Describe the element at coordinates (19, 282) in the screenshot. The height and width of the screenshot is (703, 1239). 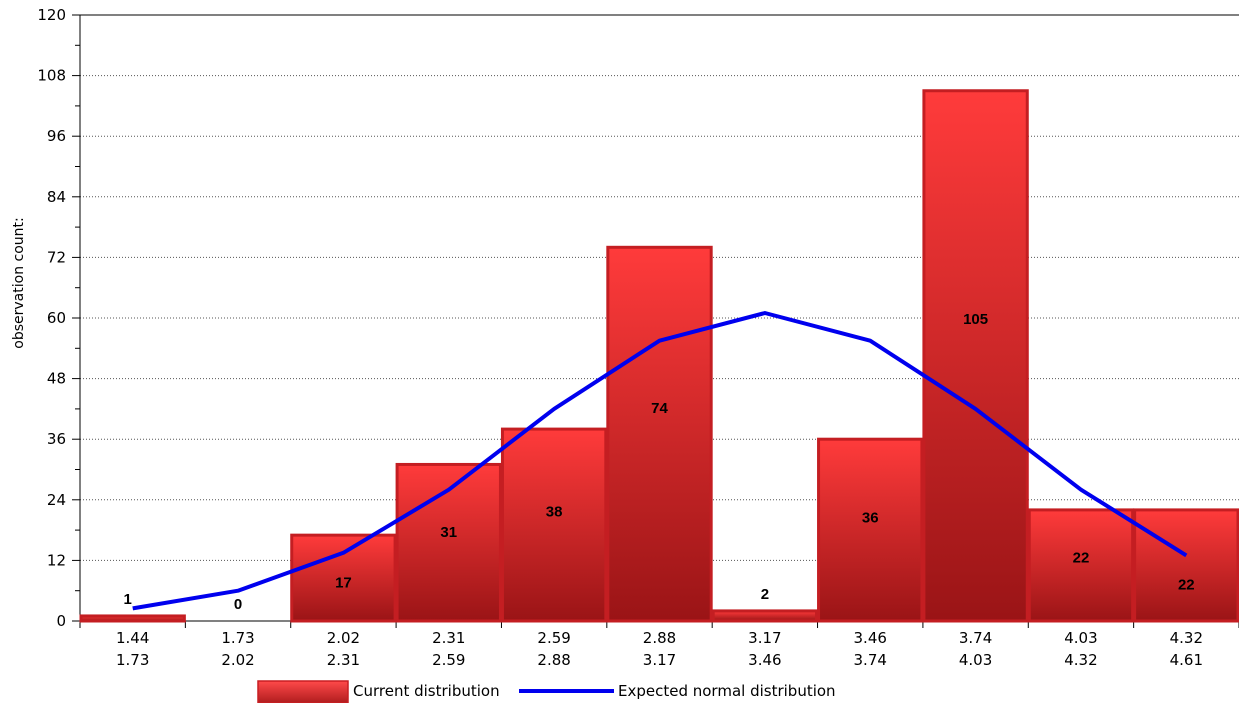
I see `y-axis-title: observation count:` at that location.